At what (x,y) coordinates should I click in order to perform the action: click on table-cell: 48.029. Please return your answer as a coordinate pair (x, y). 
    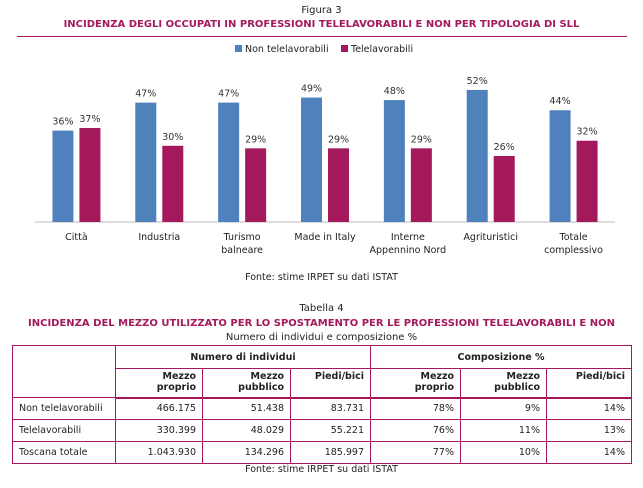
    Looking at the image, I should click on (246, 430).